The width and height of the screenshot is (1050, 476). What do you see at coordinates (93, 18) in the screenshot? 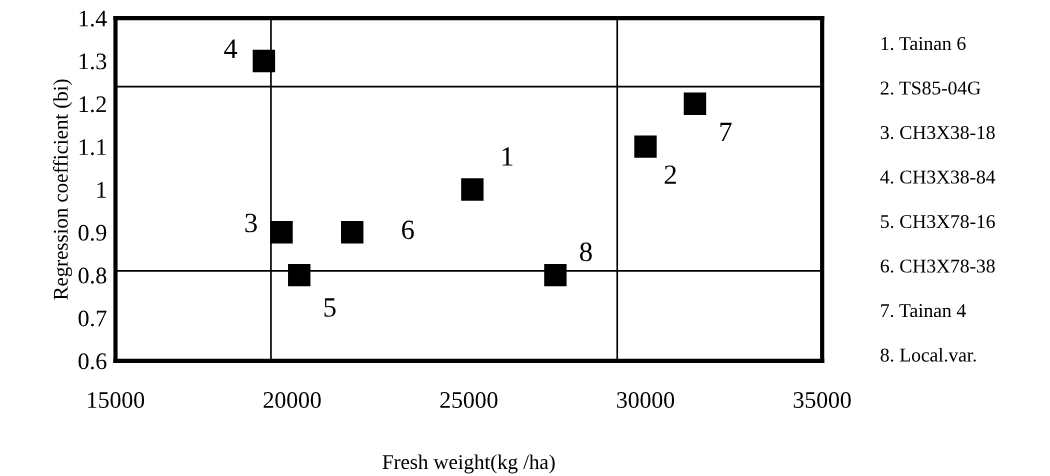
I see `y-tick-label: 1.4` at bounding box center [93, 18].